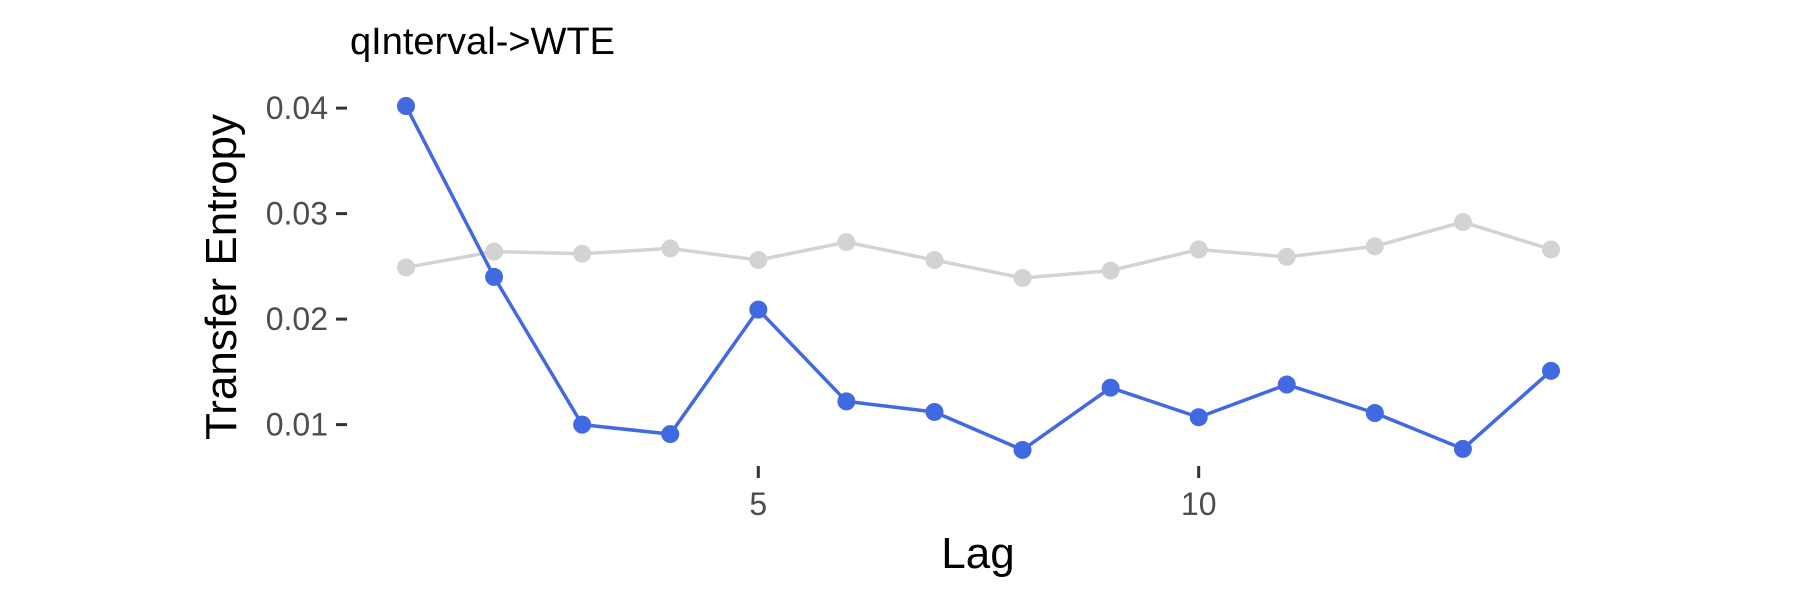  Describe the element at coordinates (297, 214) in the screenshot. I see `y-tick-label: 0.03` at that location.